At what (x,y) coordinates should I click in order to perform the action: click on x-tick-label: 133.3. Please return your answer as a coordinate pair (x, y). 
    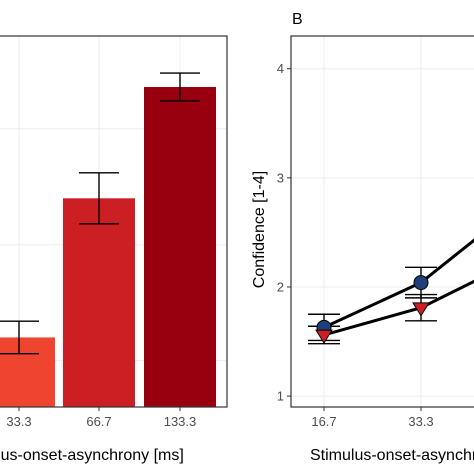
    Looking at the image, I should click on (180, 421).